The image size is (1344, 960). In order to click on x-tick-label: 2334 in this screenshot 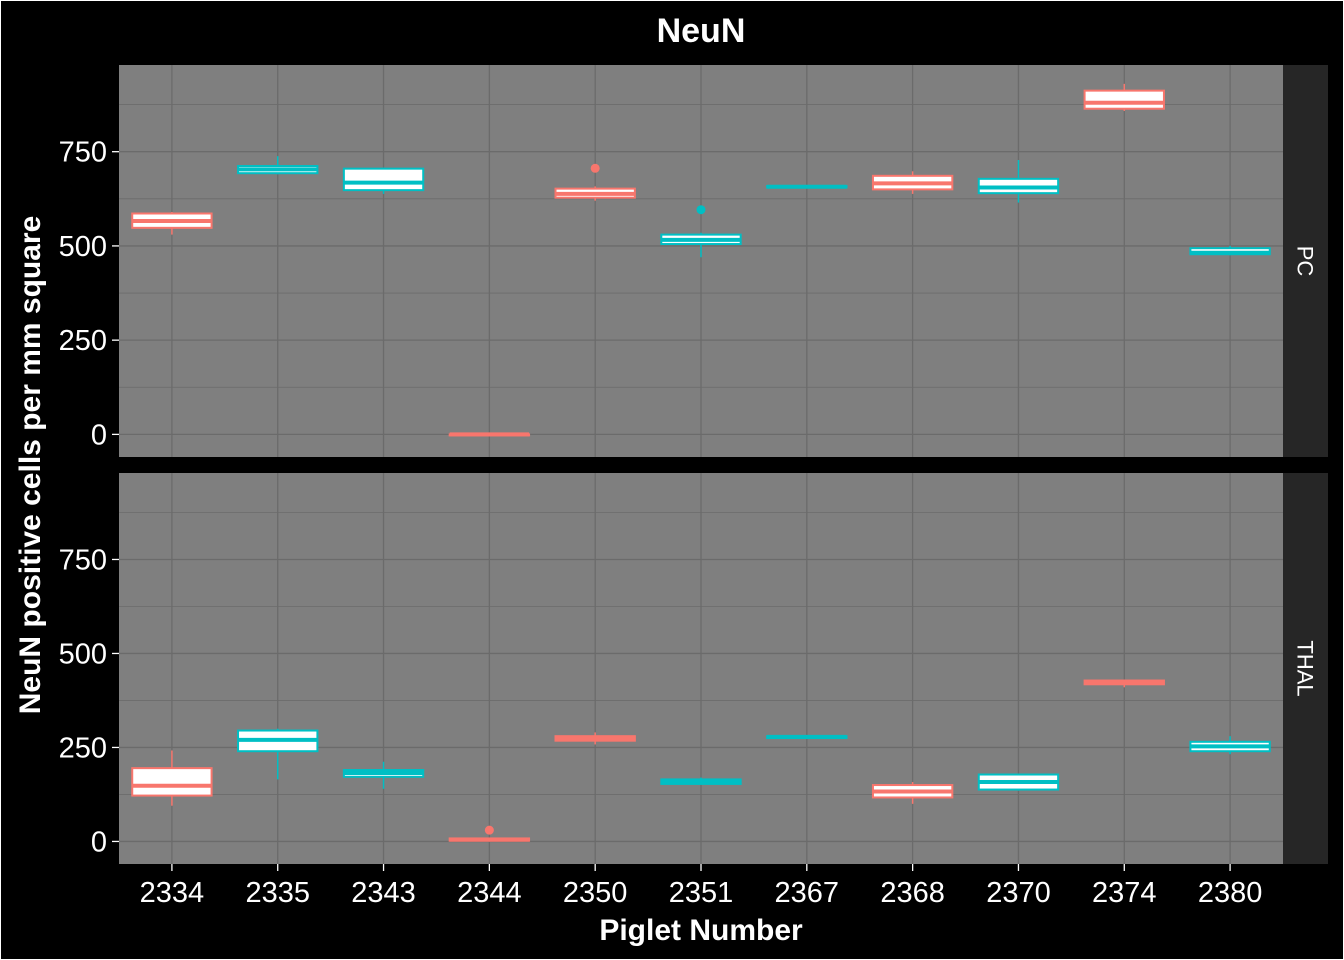, I will do `click(172, 893)`.